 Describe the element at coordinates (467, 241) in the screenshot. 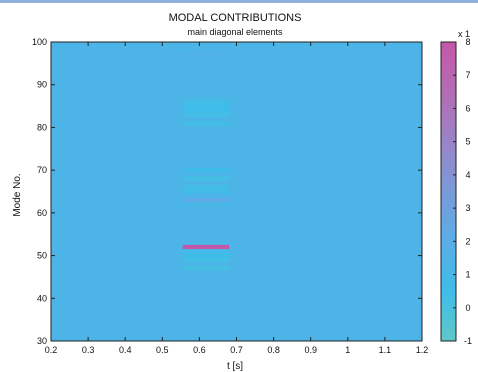

I see `colorbar-tick-label: 2` at that location.